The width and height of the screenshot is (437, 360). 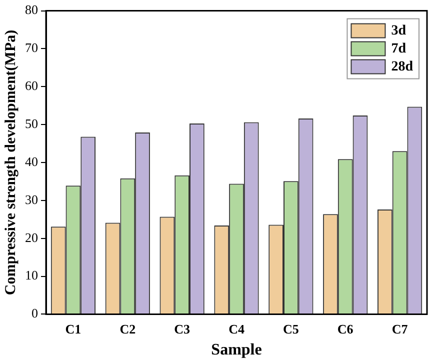 What do you see at coordinates (398, 30) in the screenshot?
I see `legend-label: 3d` at bounding box center [398, 30].